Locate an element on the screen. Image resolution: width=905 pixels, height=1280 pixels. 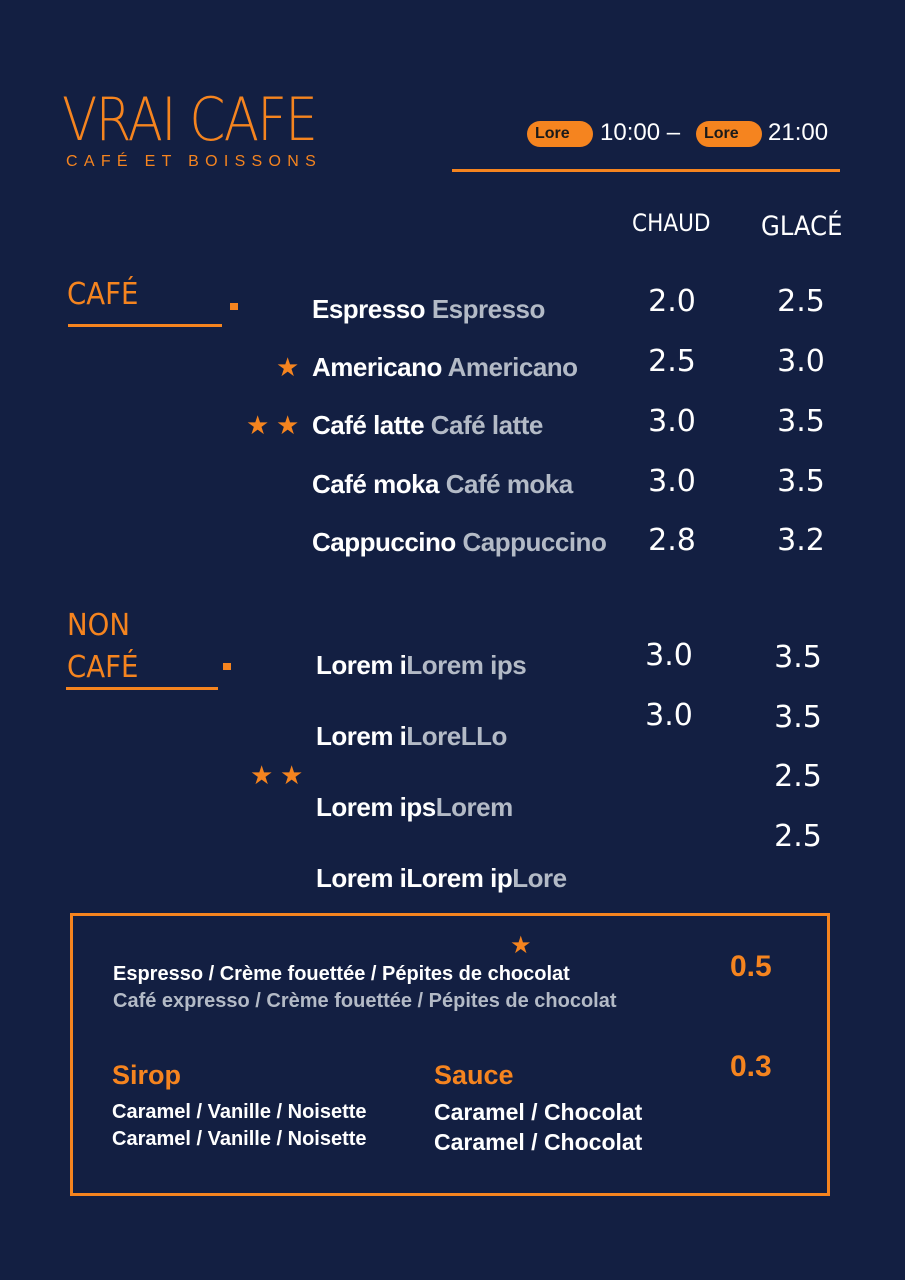
price-hot: 2.0 is located at coordinates (672, 301).